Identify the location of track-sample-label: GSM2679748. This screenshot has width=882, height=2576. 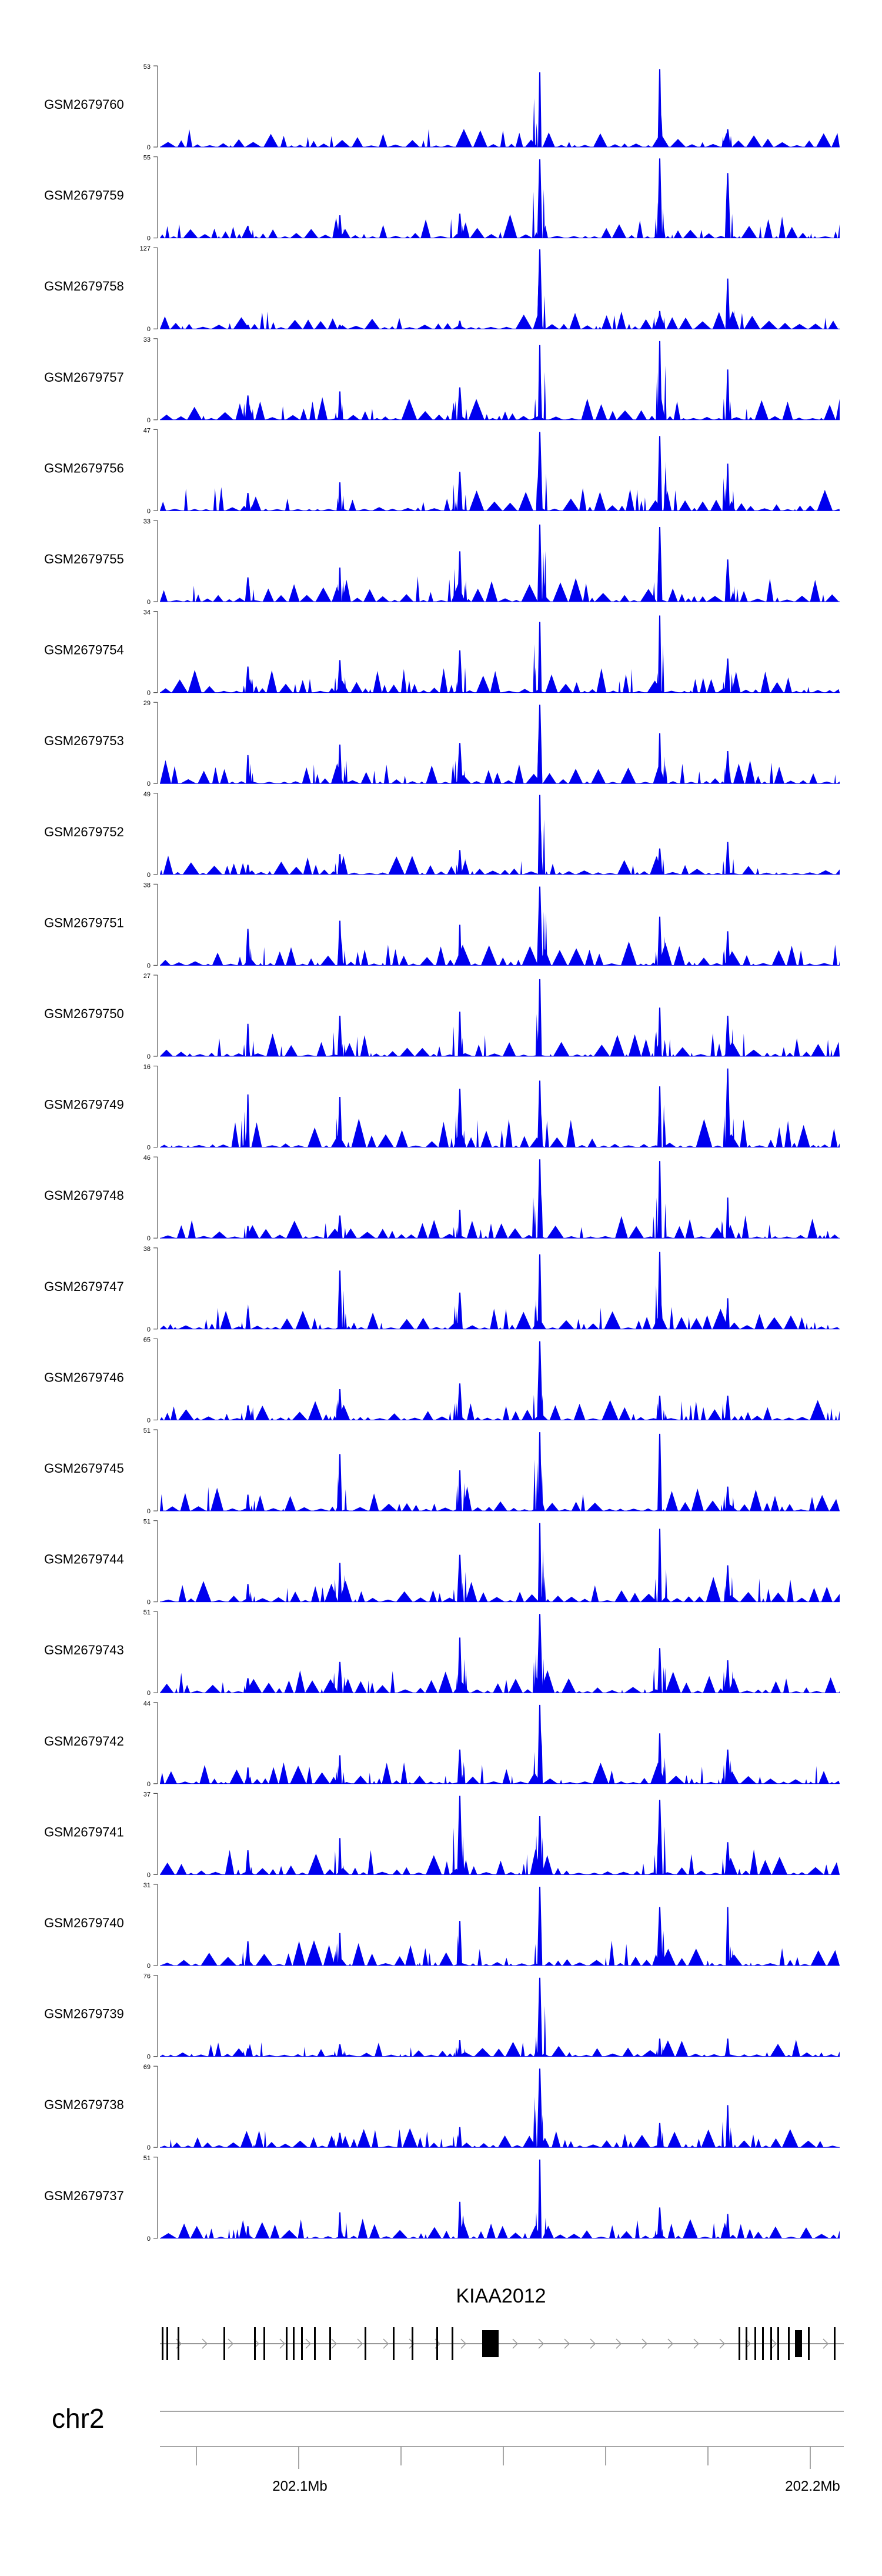
(84, 1195).